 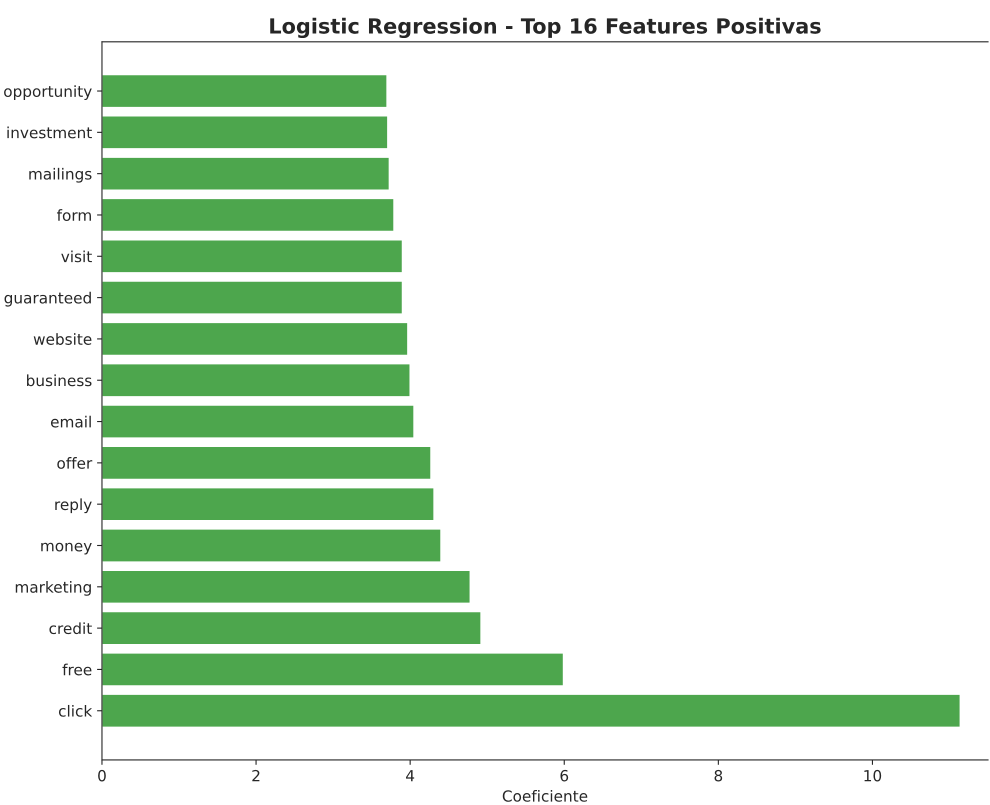 What do you see at coordinates (70, 422) in the screenshot?
I see `y-tick-label: email` at bounding box center [70, 422].